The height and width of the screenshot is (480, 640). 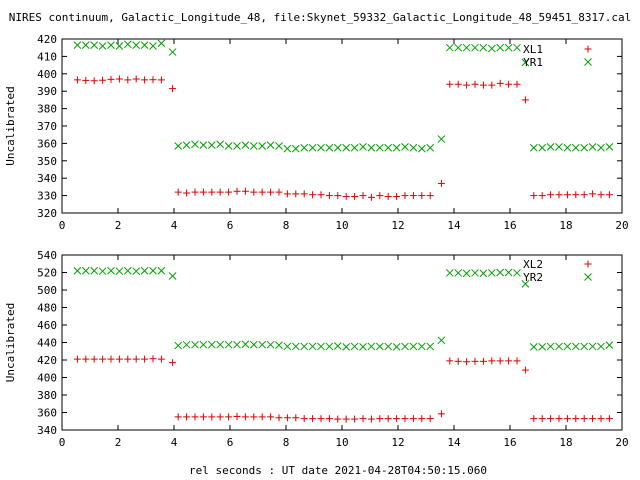 I want to click on legend-marker-yr1, so click(x=588, y=62).